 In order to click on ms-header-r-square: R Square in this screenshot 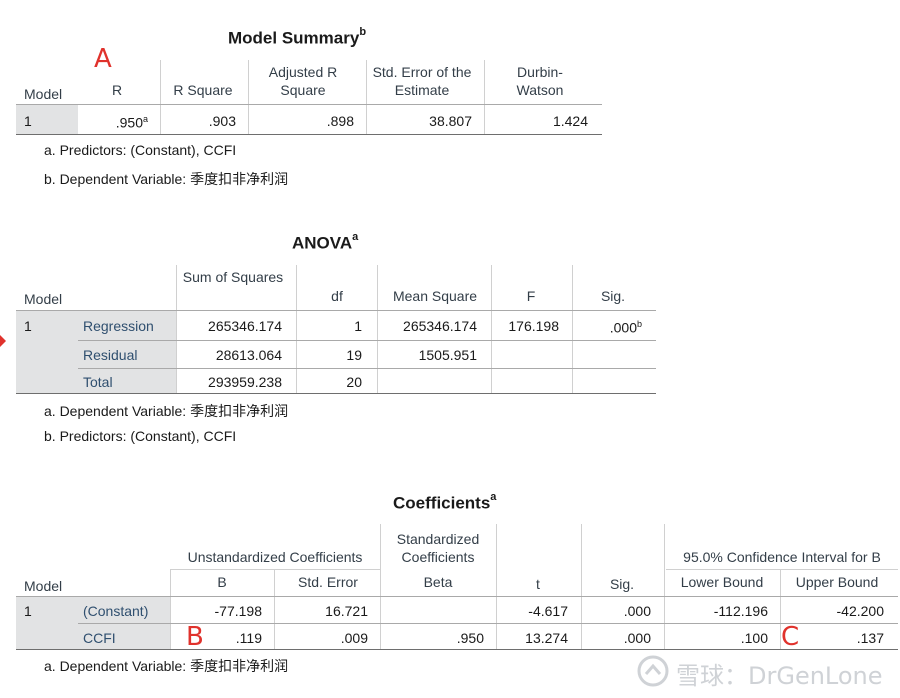, I will do `click(203, 90)`.